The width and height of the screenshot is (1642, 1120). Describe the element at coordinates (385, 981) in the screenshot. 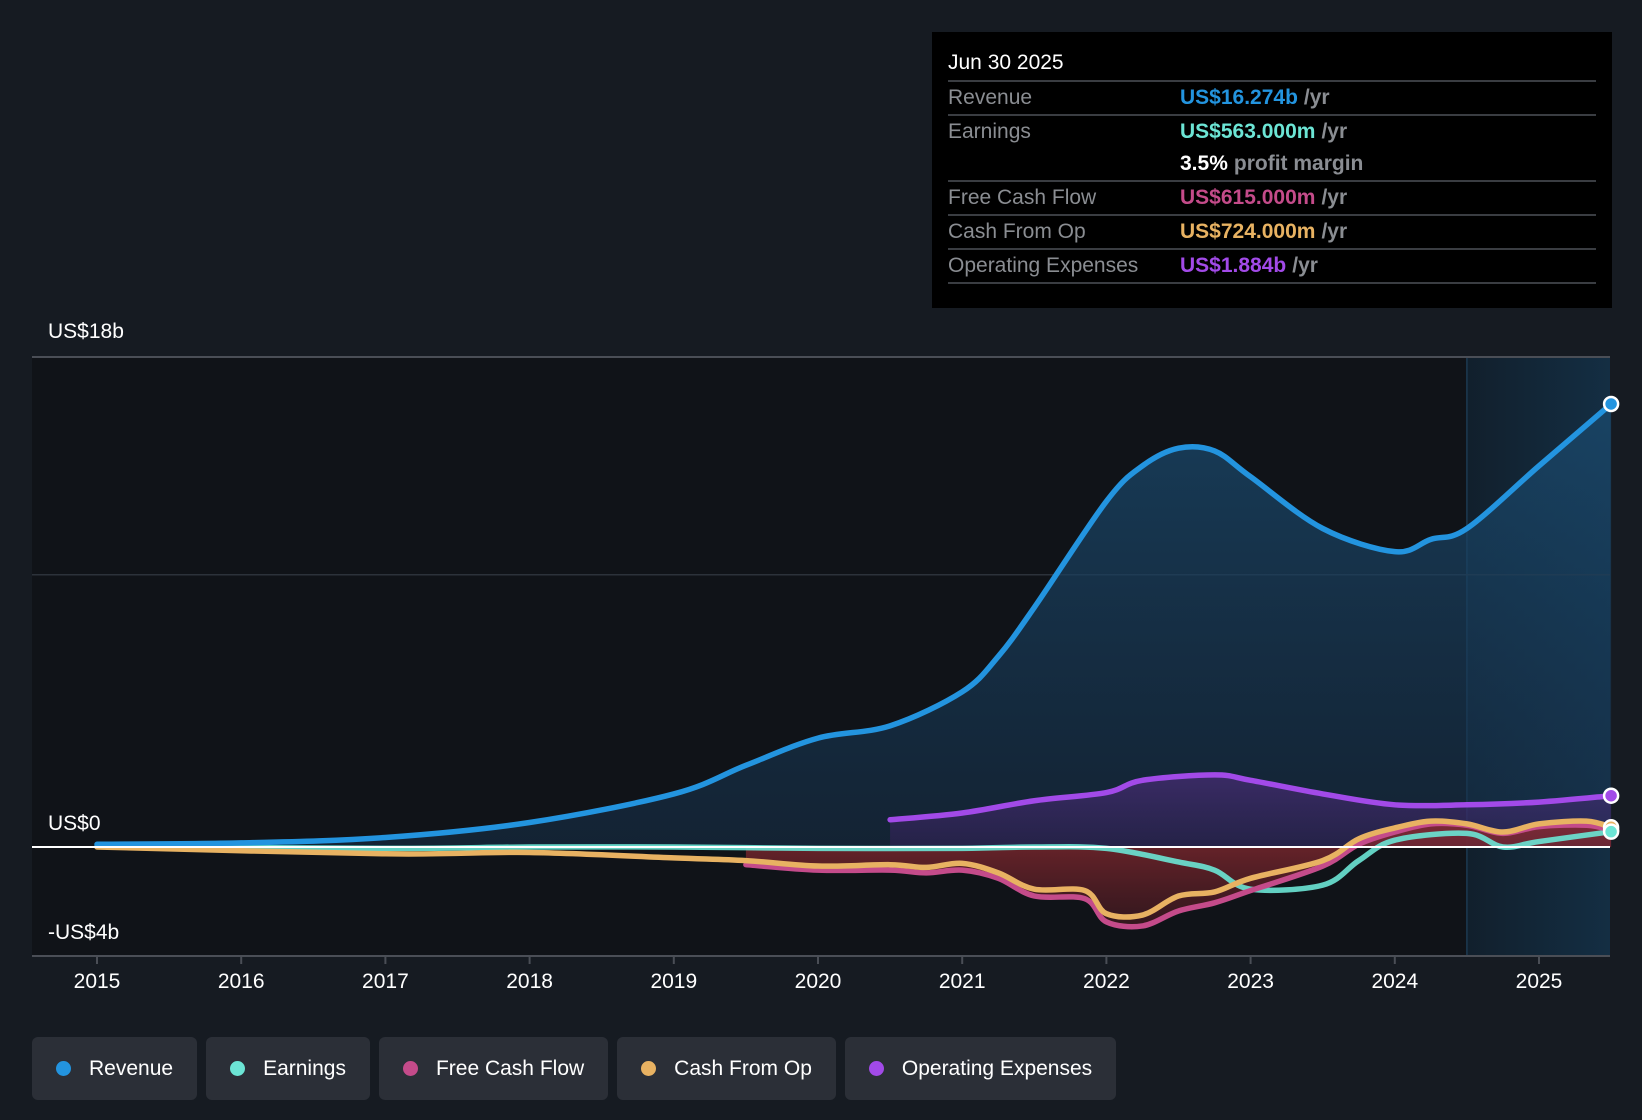

I see `x-tick-label: 2017` at that location.